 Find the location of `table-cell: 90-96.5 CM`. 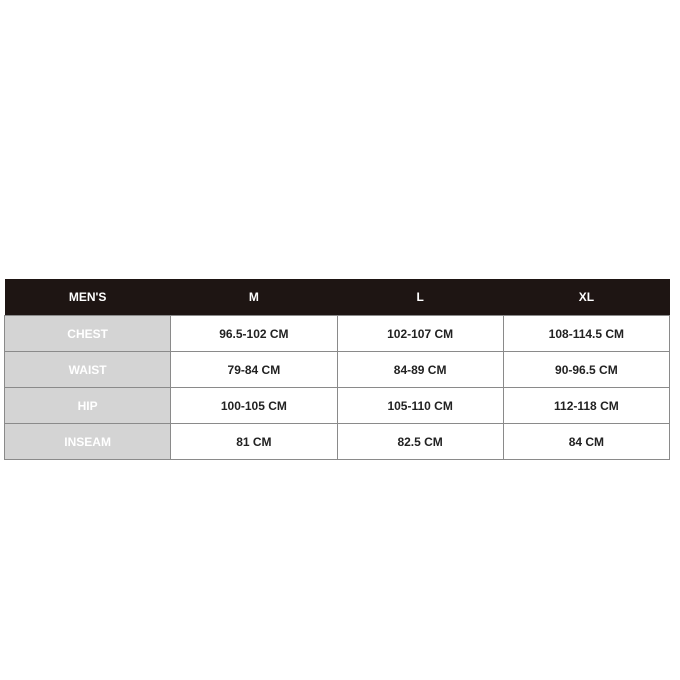

table-cell: 90-96.5 CM is located at coordinates (586, 369).